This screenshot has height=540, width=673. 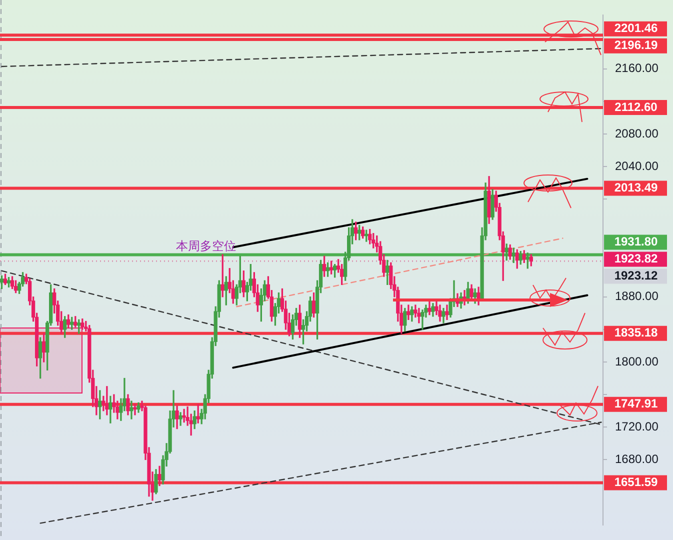 I want to click on ref-line-label: 1651.59, so click(x=636, y=482).